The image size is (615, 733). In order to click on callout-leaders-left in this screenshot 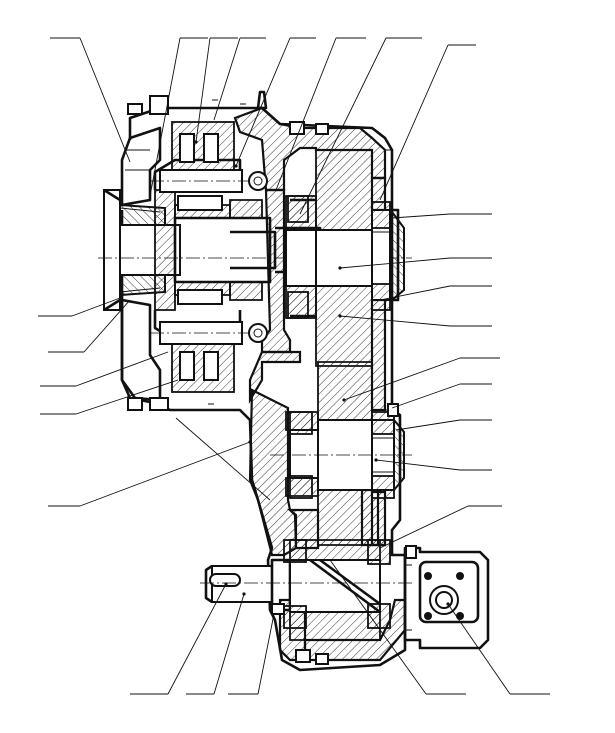, I will do `click(154, 402)`.